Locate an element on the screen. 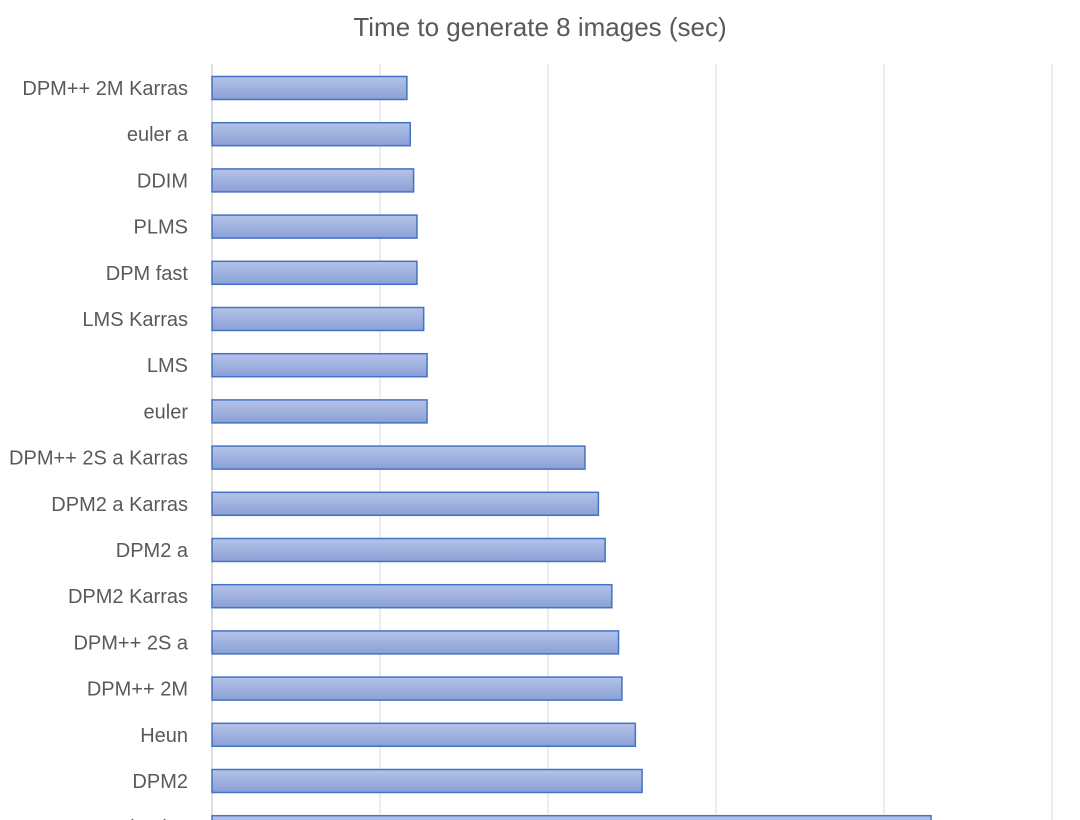 The height and width of the screenshot is (820, 1080). category-label: DPM fast is located at coordinates (147, 274).